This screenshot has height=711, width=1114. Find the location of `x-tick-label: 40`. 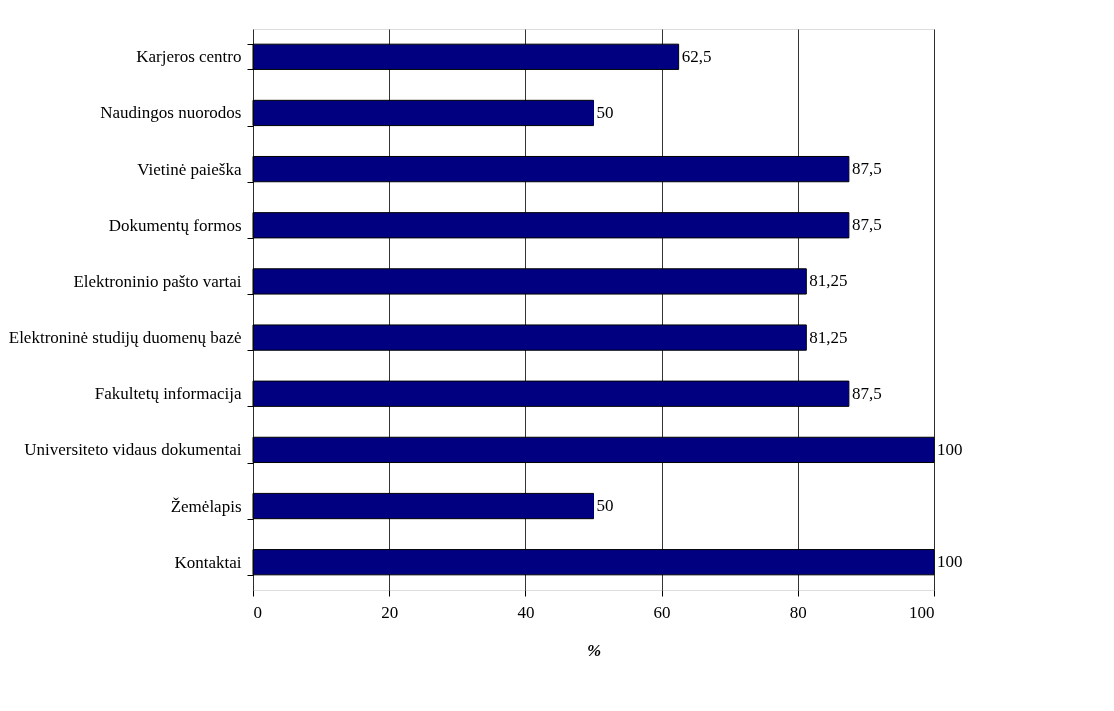

x-tick-label: 40 is located at coordinates (526, 612).